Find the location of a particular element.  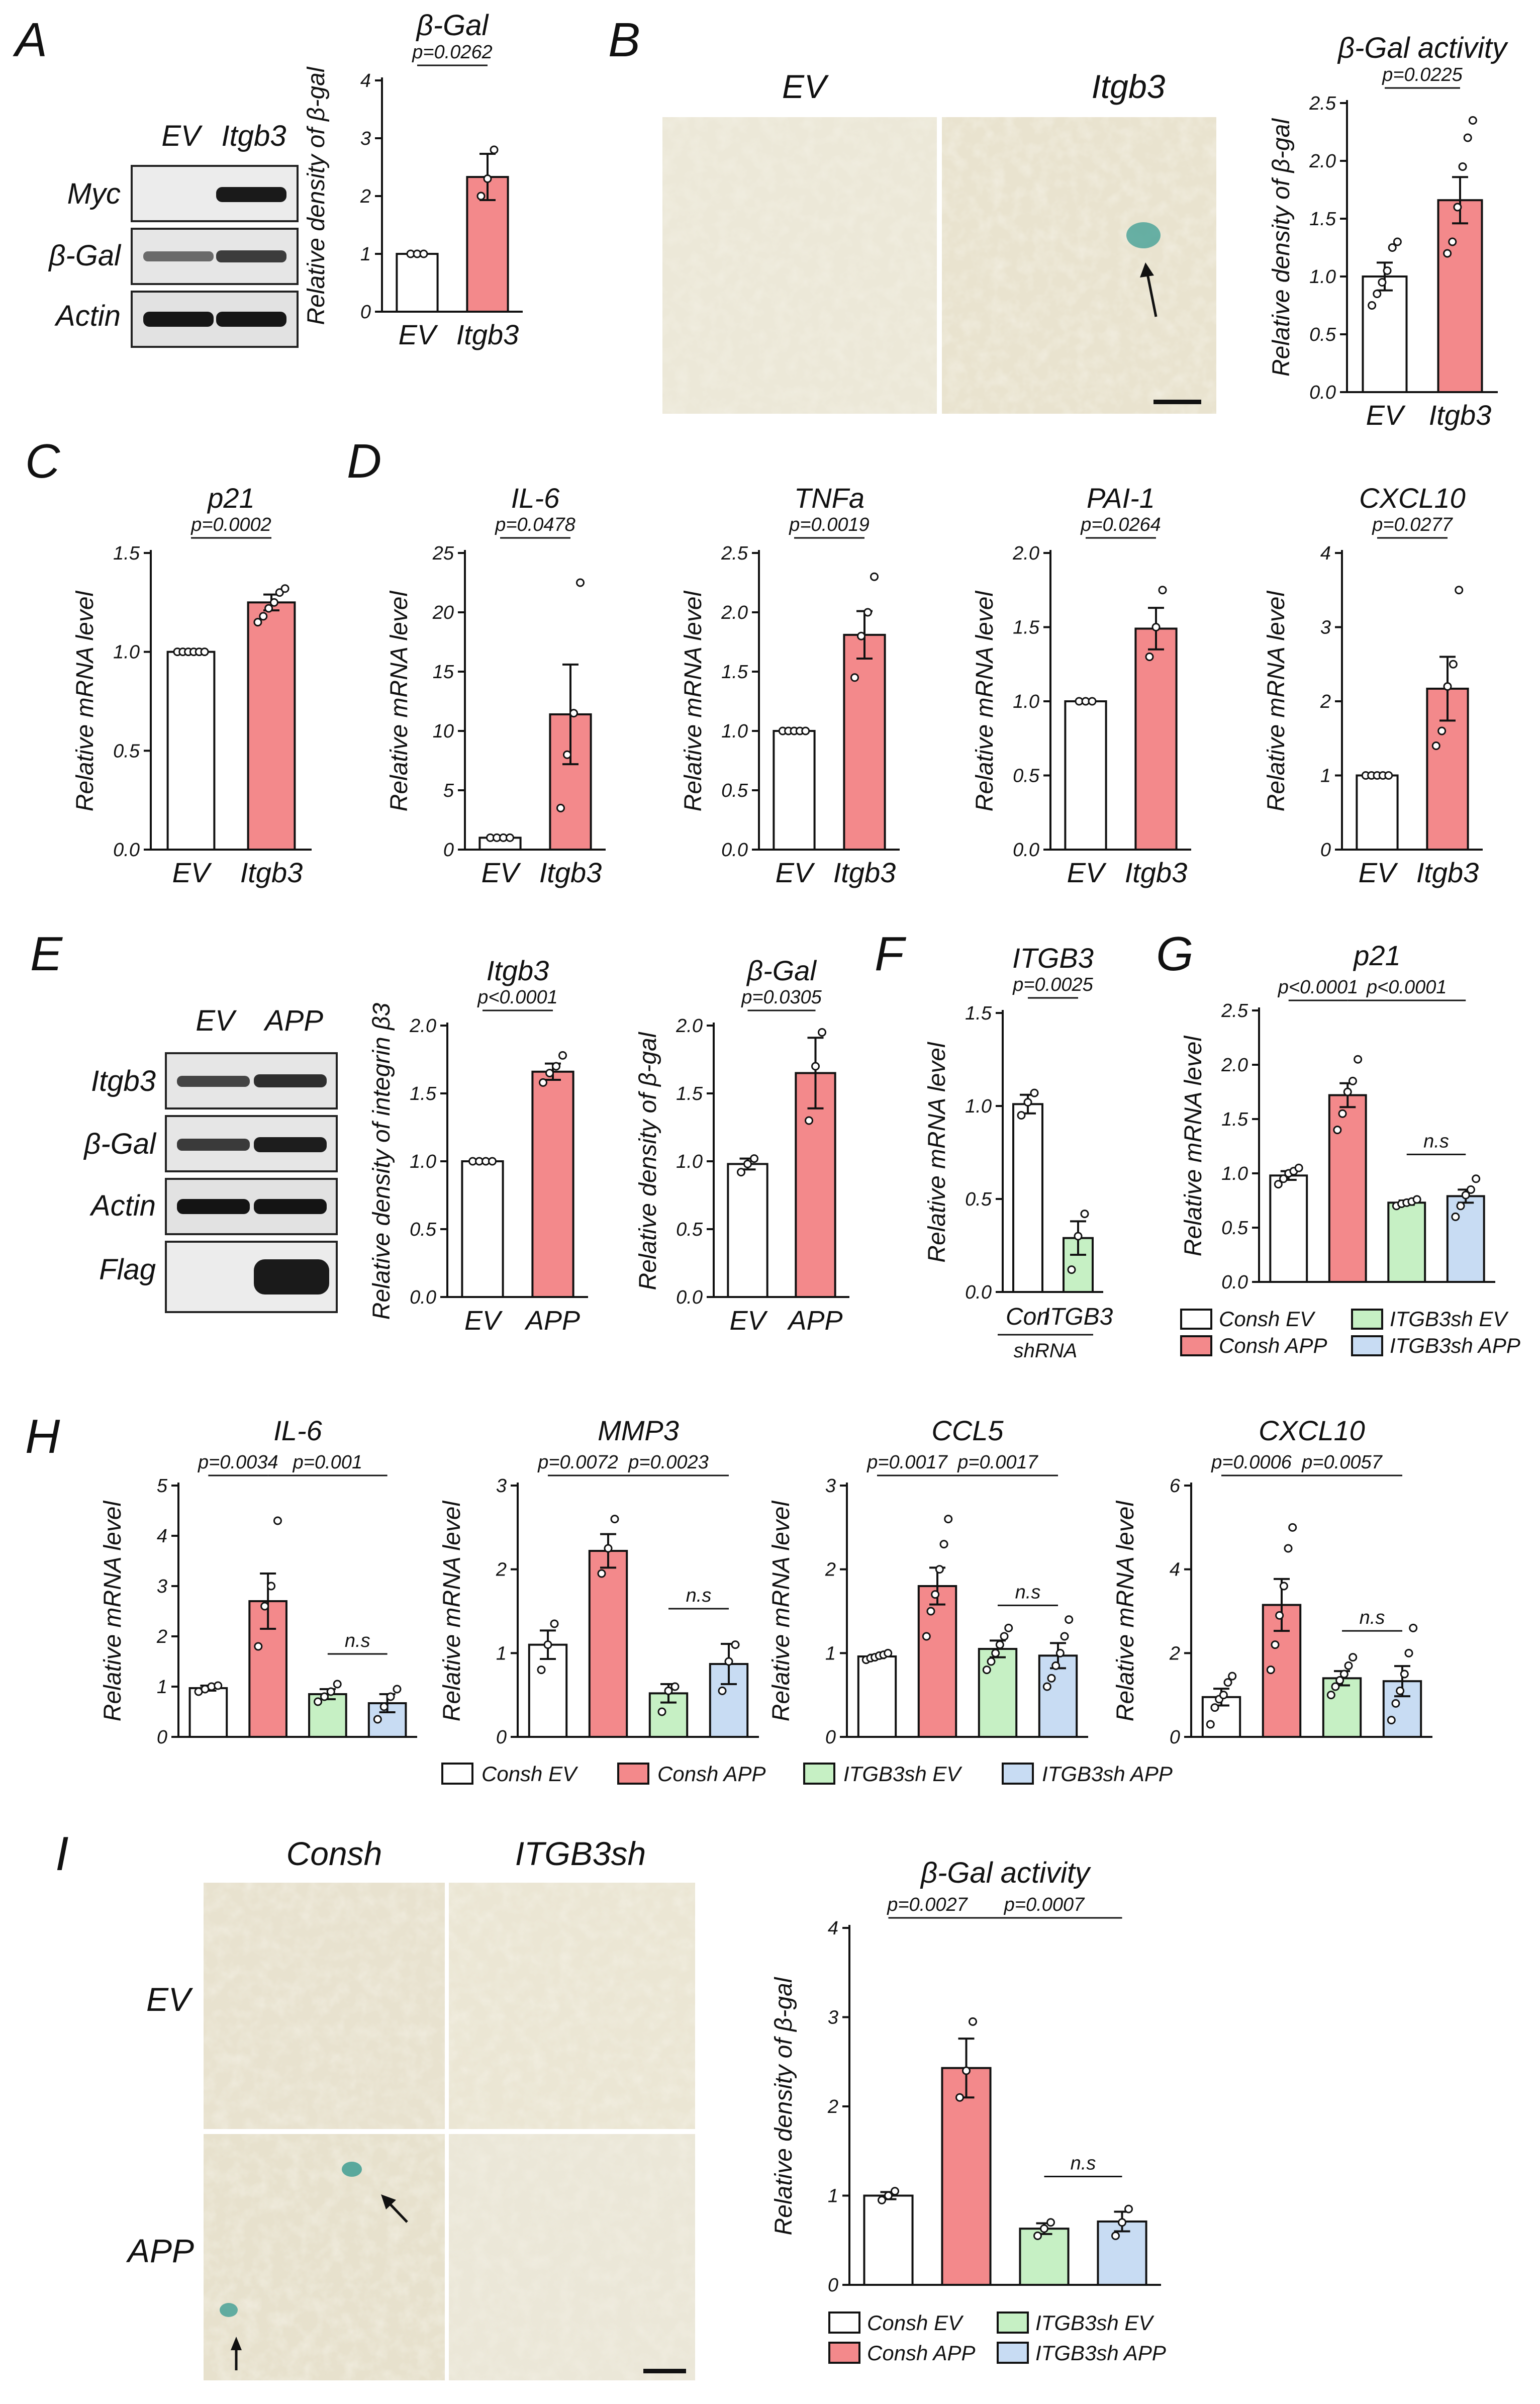

y-tick-label: 15 is located at coordinates (444, 672).